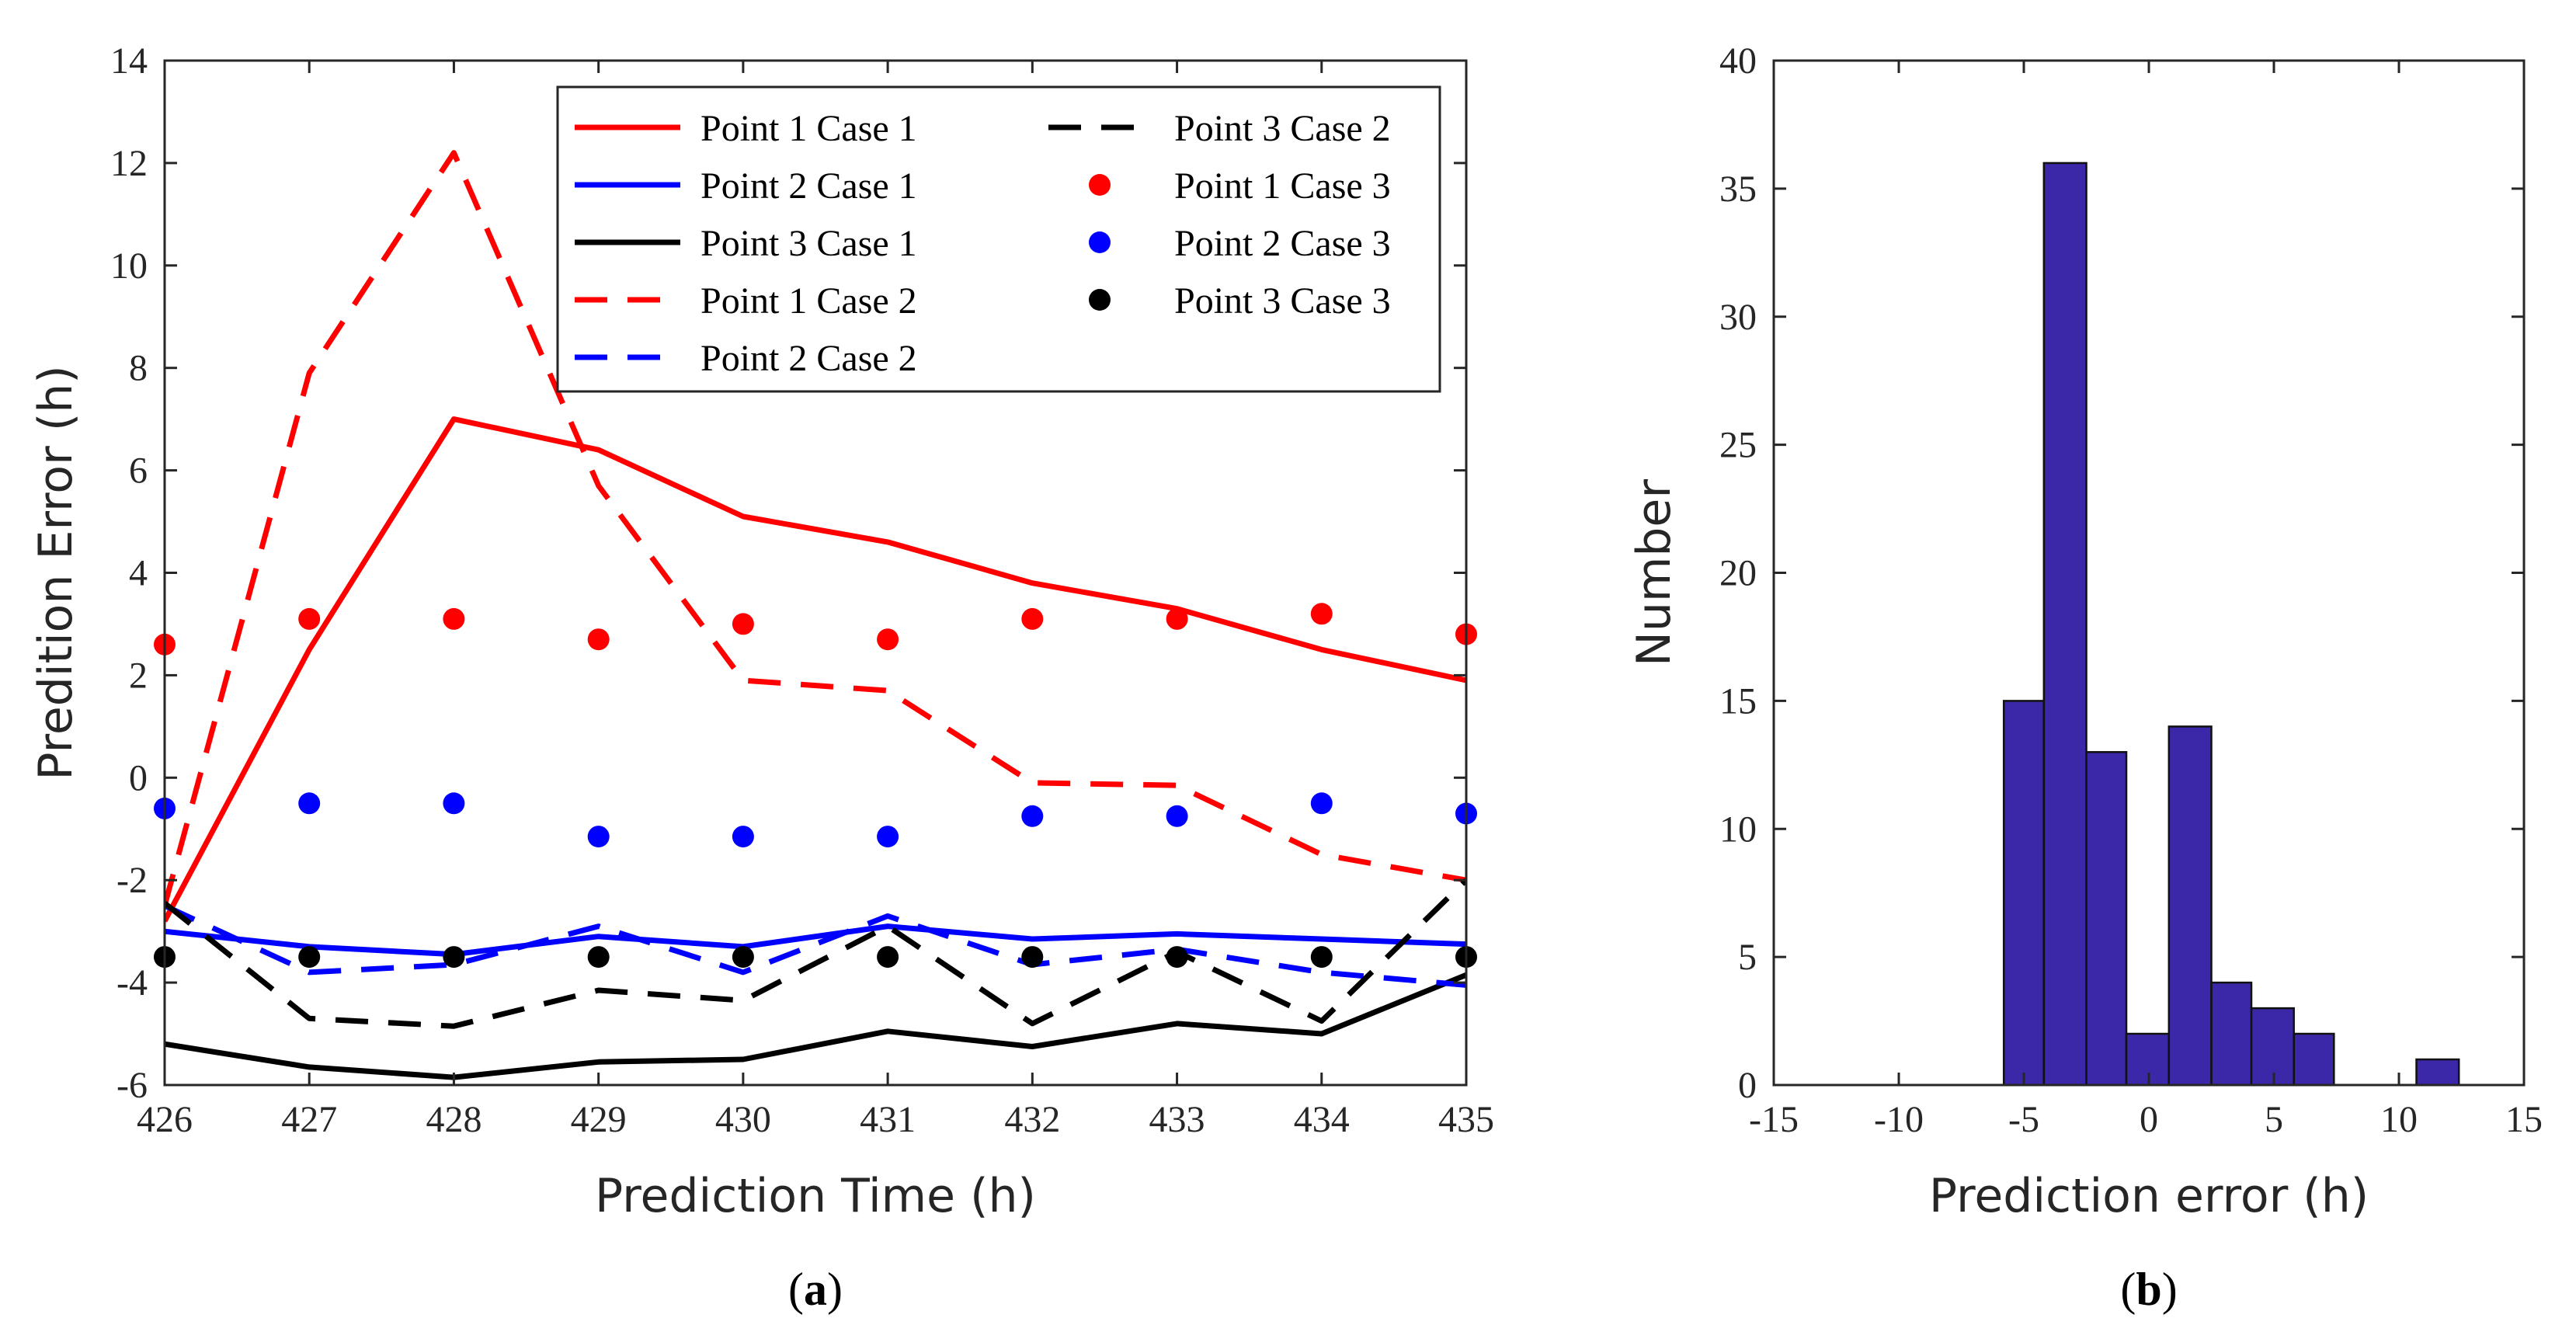  What do you see at coordinates (888, 1119) in the screenshot?
I see `x-tick-label-a: 431` at bounding box center [888, 1119].